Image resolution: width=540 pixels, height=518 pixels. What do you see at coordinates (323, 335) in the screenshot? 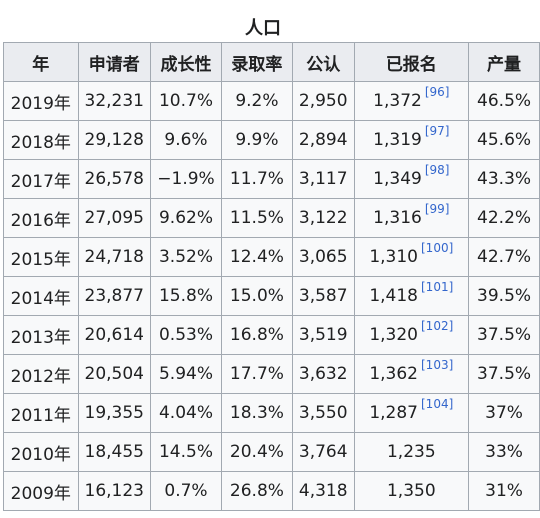
I see `cell-accepted: 3,519` at bounding box center [323, 335].